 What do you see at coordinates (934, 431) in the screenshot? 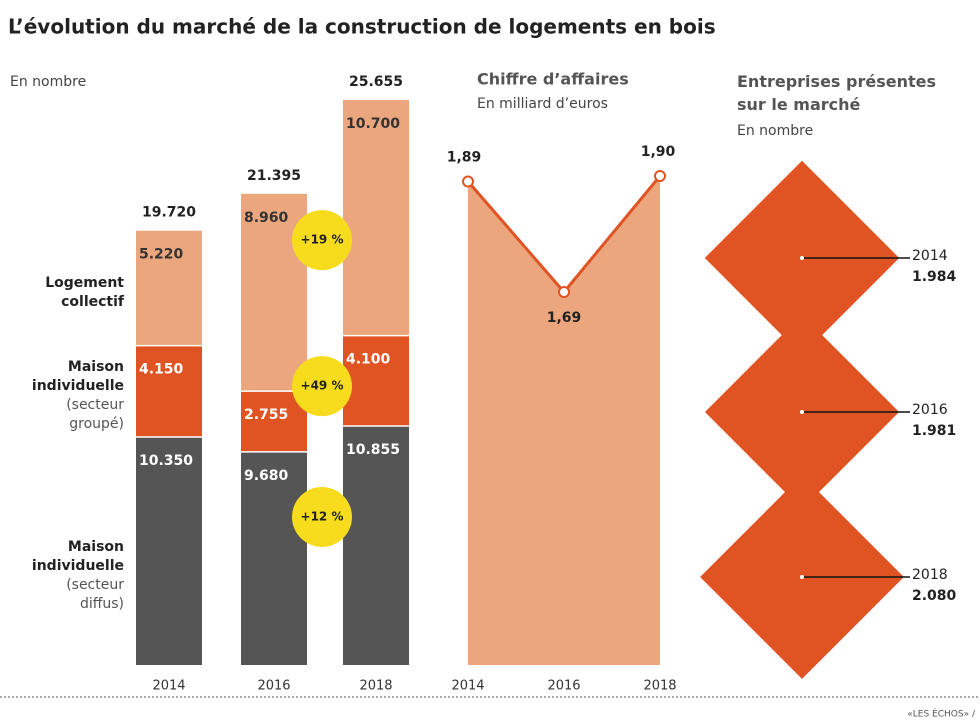
I see `value-label: 1.981` at bounding box center [934, 431].